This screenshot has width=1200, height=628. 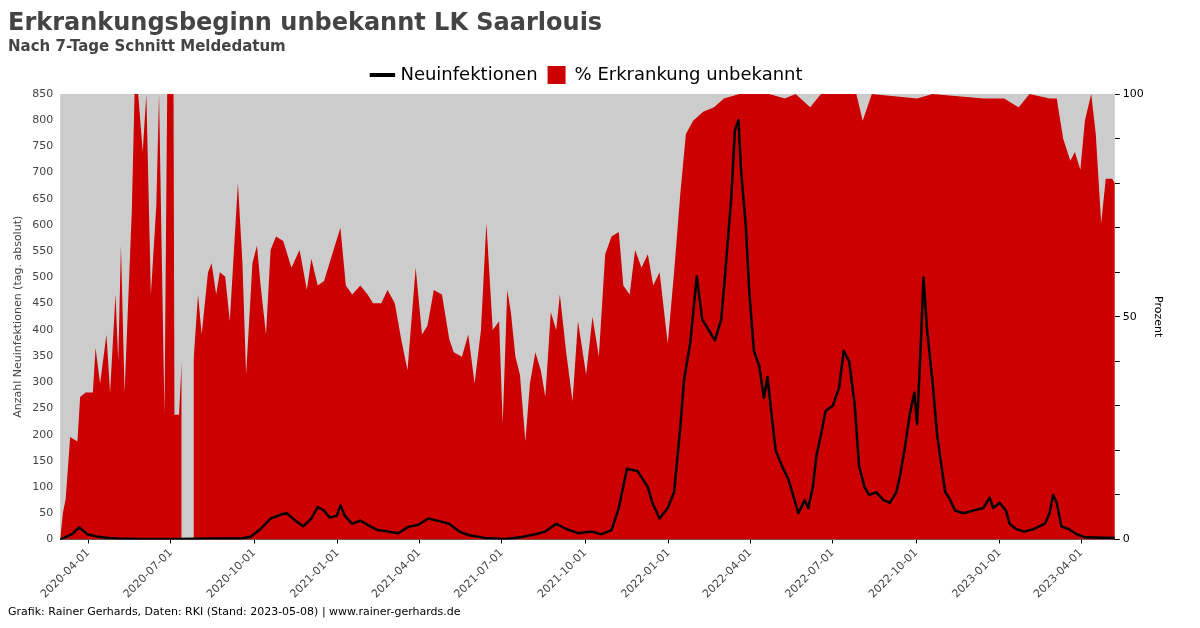 I want to click on y2-tick-label: 0, so click(x=1126, y=539).